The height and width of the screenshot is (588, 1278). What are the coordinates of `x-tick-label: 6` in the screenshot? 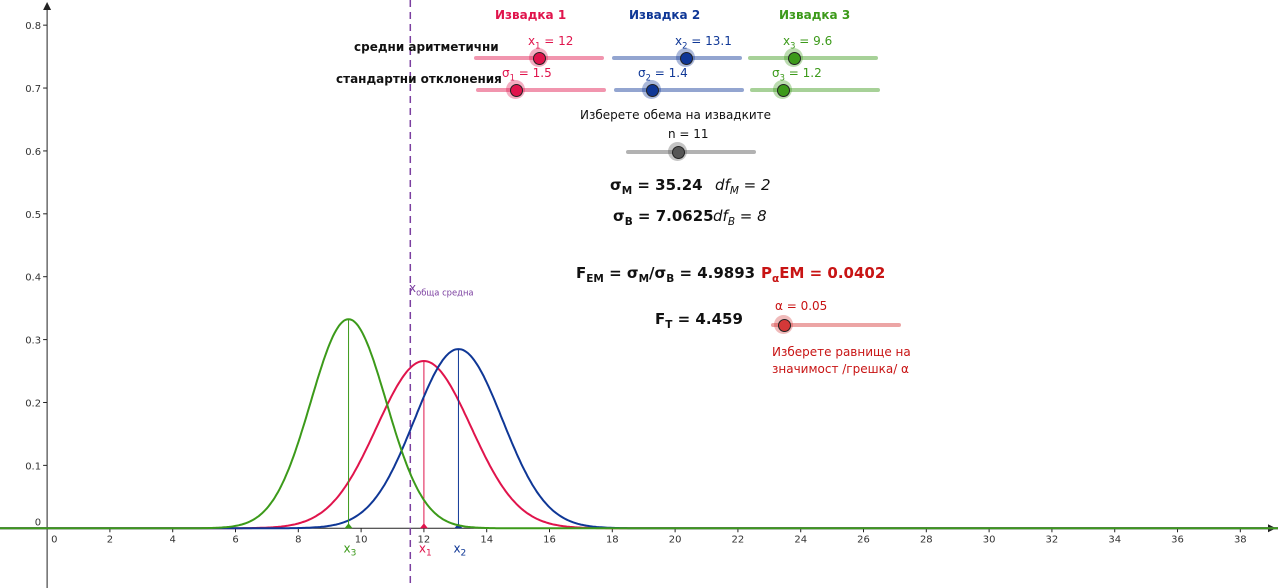 It's located at (235, 539).